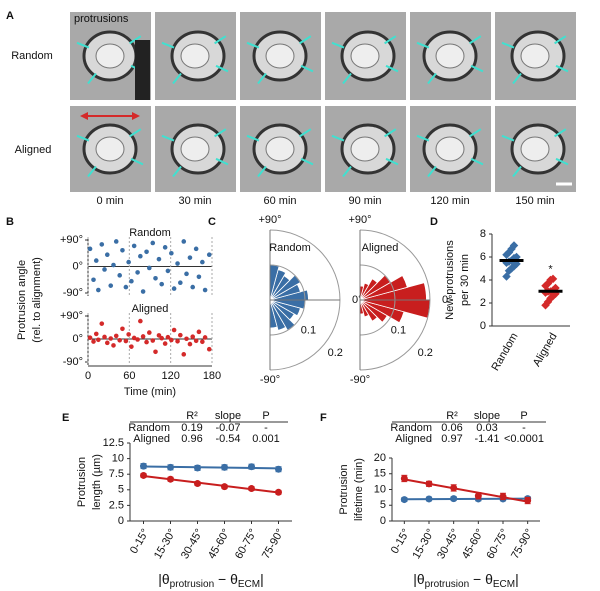  What do you see at coordinates (22, 300) in the screenshot?
I see `y-axis-label: Protrusion angle` at bounding box center [22, 300].